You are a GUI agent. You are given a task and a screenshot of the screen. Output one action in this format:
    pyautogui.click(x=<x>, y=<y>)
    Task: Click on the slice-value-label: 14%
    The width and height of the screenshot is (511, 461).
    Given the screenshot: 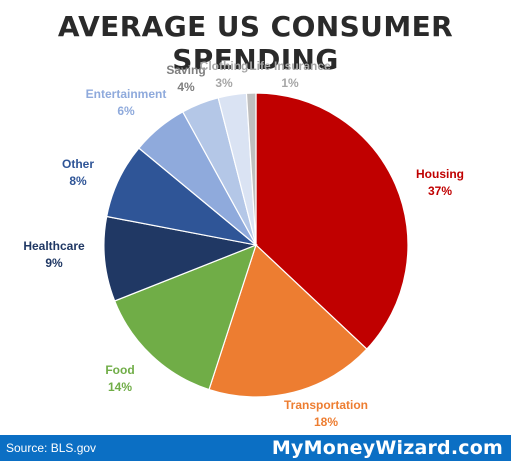 What is the action you would take?
    pyautogui.click(x=120, y=387)
    